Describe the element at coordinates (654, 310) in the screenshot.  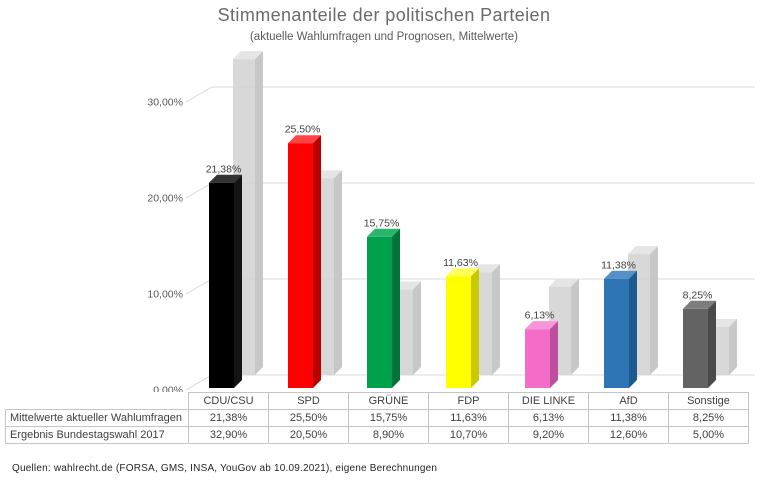
I see `bar-2017-5-side-face` at that location.